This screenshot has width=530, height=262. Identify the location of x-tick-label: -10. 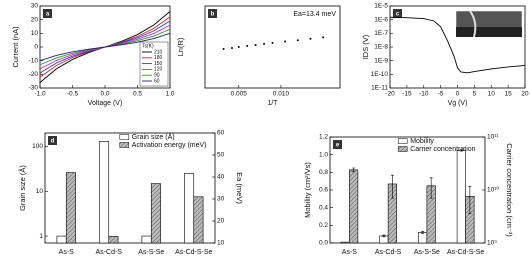
(424, 94).